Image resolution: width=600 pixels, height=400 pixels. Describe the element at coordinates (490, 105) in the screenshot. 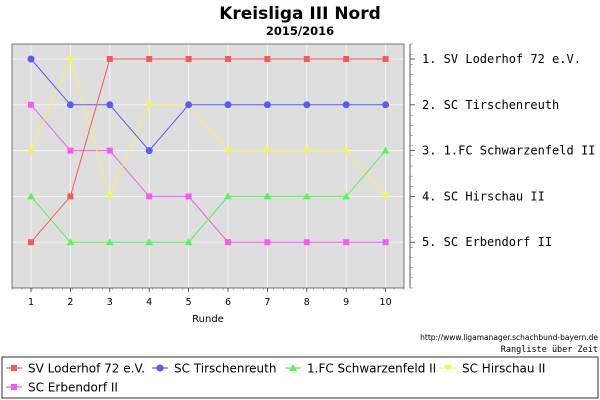

I see `rank-label: 2. SC Tirschenreuth` at that location.